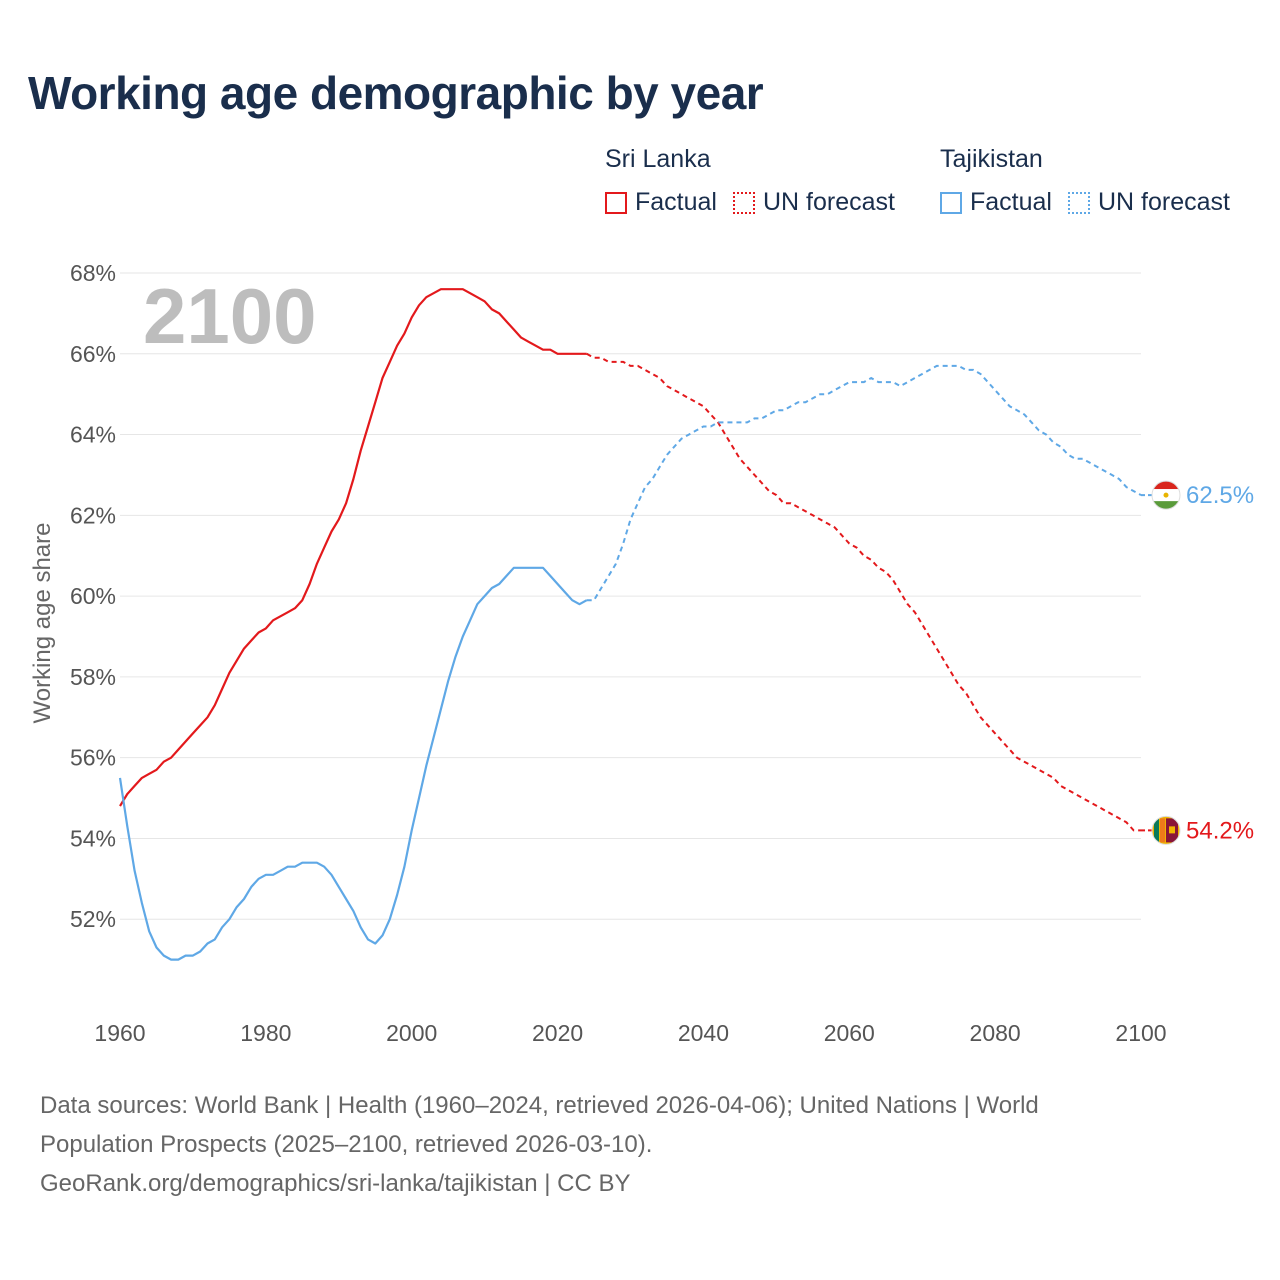 This screenshot has height=1280, width=1280. Describe the element at coordinates (93, 515) in the screenshot. I see `y-tick-label: 62%` at that location.